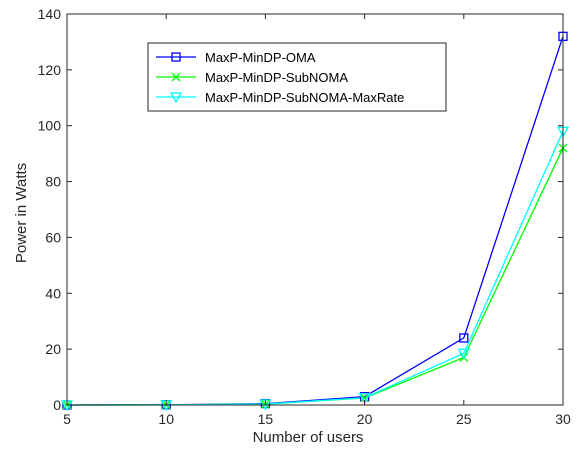  What do you see at coordinates (166, 419) in the screenshot?
I see `x-tick-label: 10` at bounding box center [166, 419].